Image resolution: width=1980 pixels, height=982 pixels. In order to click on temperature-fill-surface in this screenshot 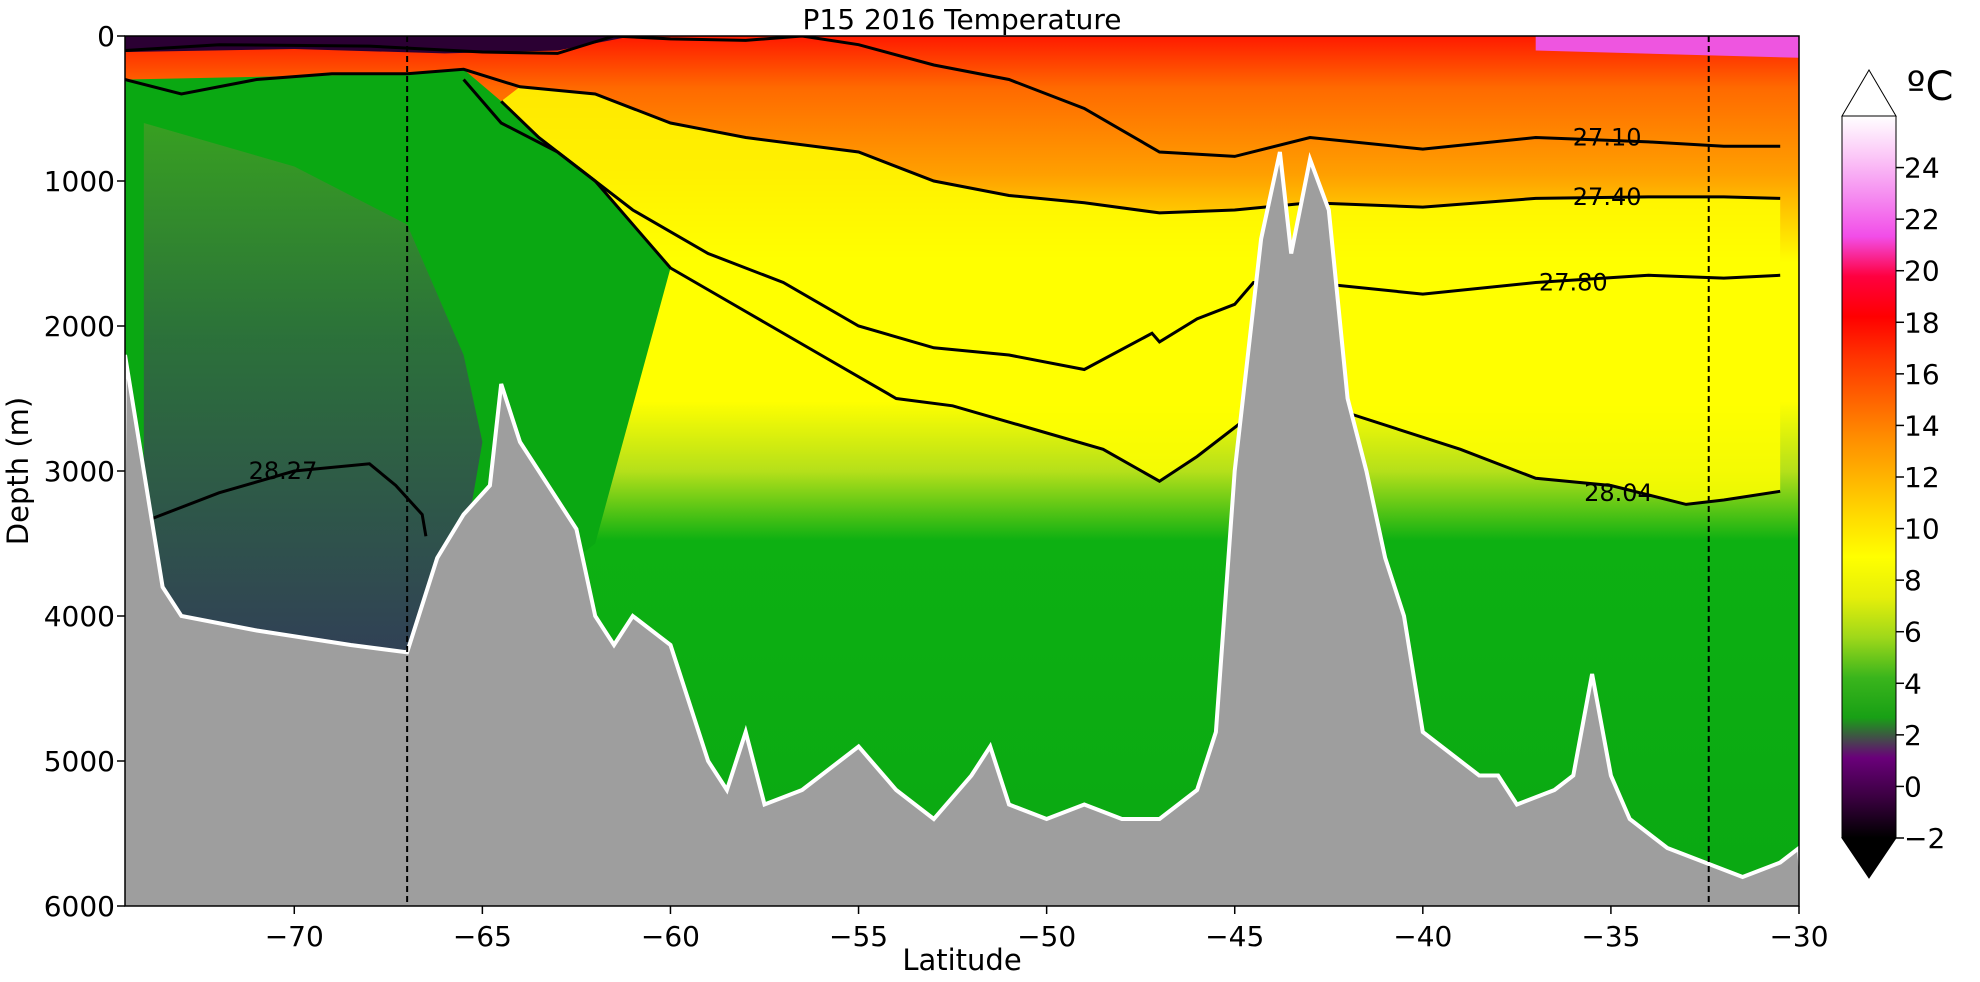, I will do `click(379, 45)`.